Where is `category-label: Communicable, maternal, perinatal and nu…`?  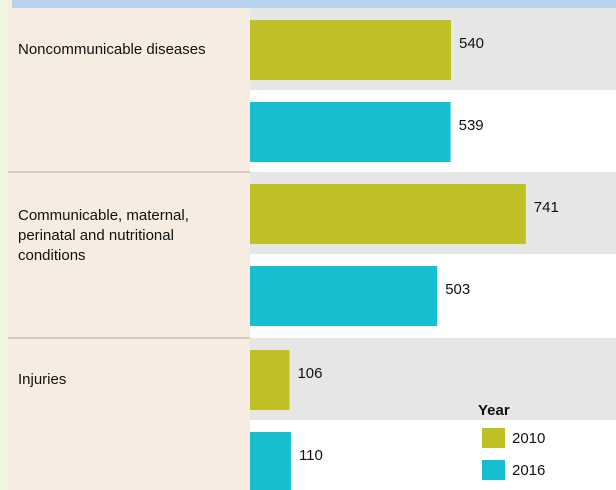
category-label: Communicable, maternal, perinatal and nu… is located at coordinates (103, 235).